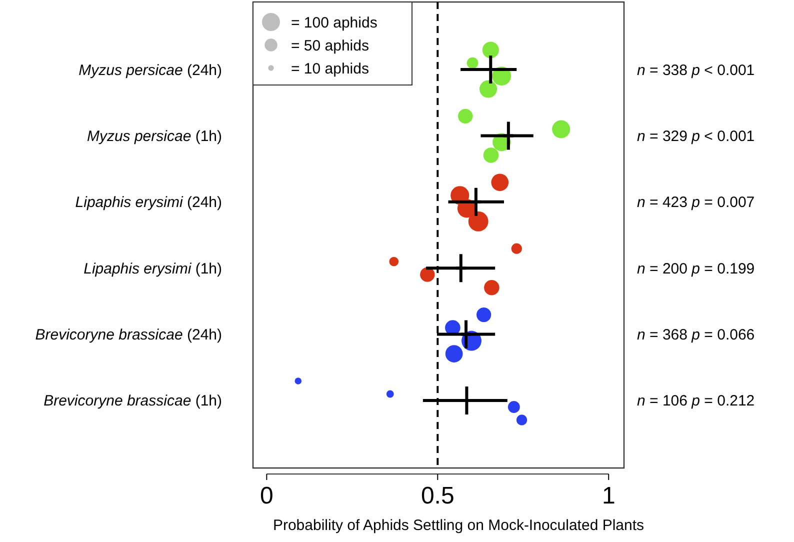 The height and width of the screenshot is (542, 794). What do you see at coordinates (696, 136) in the screenshot?
I see `text: n = 329 p < 0.001` at bounding box center [696, 136].